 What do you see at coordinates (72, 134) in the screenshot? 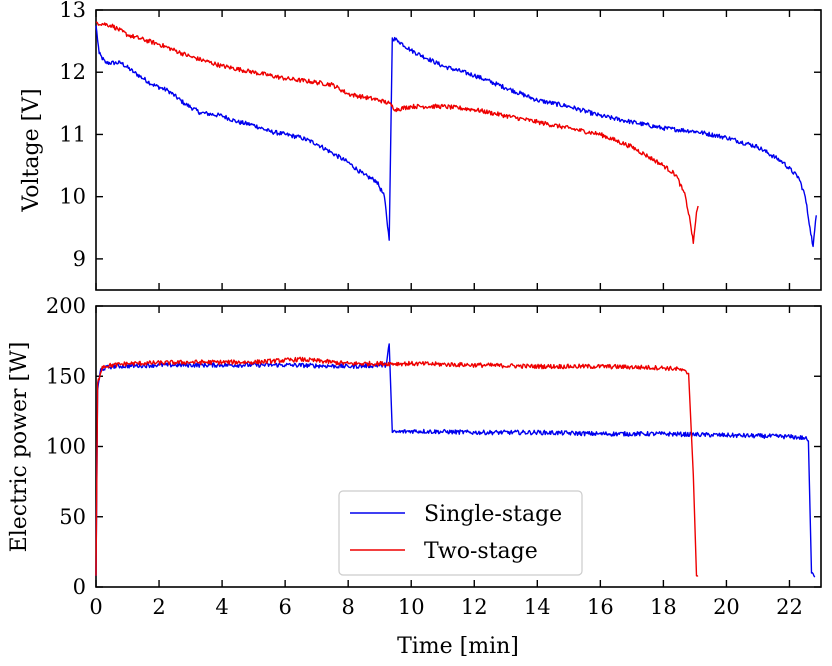
I see `voltage-ytick-label: 11` at bounding box center [72, 134].